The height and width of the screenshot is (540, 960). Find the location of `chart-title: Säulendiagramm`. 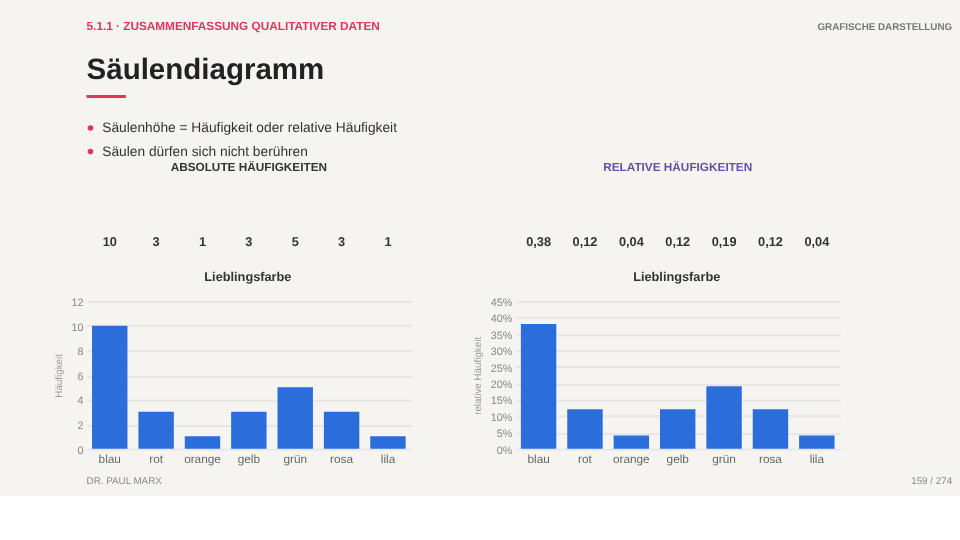

chart-title: Säulendiagramm is located at coordinates (205, 70).